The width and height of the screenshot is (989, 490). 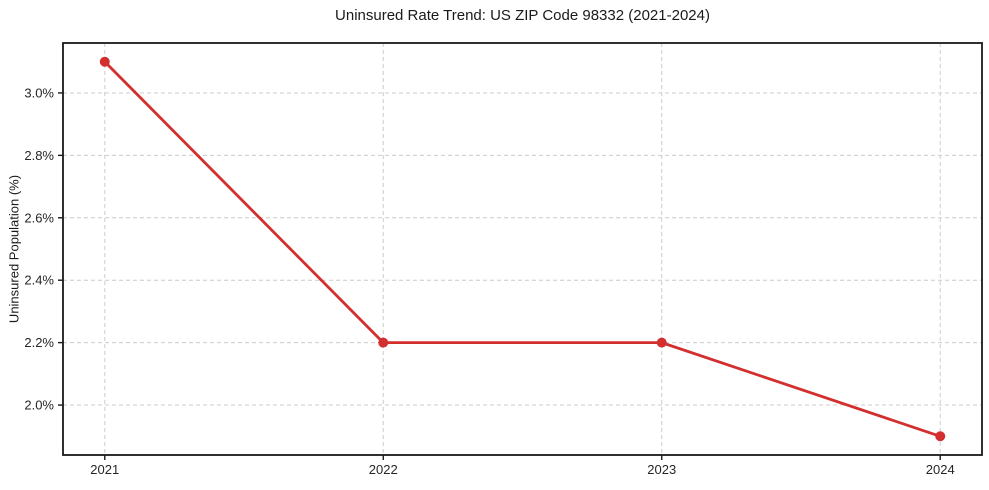 I want to click on y-tick-label: 2.2%, so click(x=39, y=342).